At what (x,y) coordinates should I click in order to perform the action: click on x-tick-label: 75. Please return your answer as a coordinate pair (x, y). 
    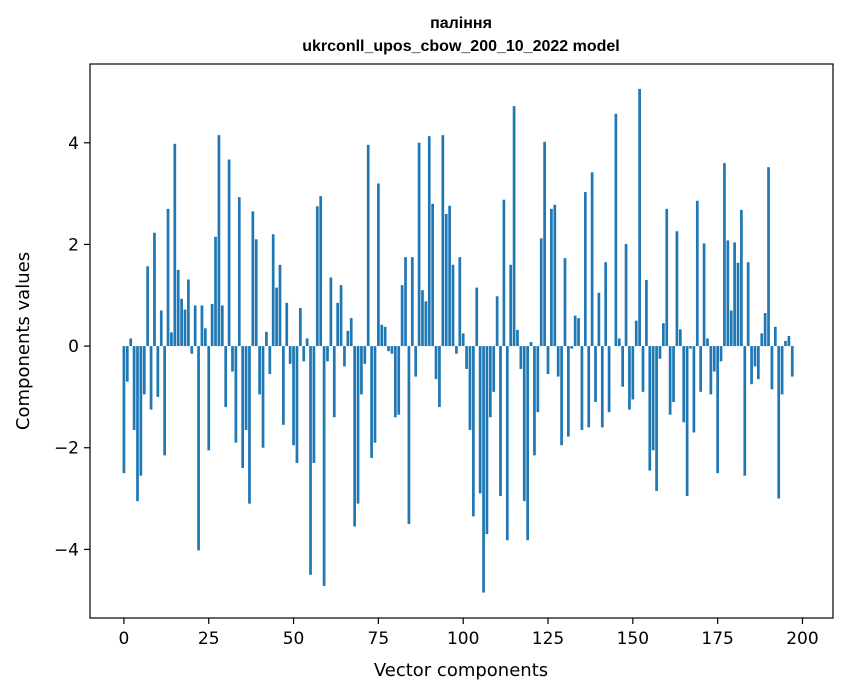
    Looking at the image, I should click on (379, 639).